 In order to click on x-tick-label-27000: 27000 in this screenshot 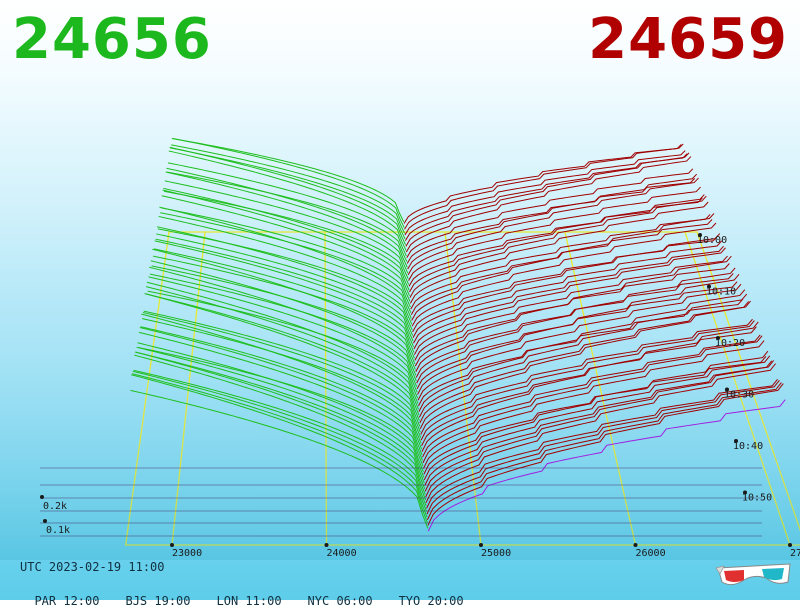, I will do `click(795, 553)`.